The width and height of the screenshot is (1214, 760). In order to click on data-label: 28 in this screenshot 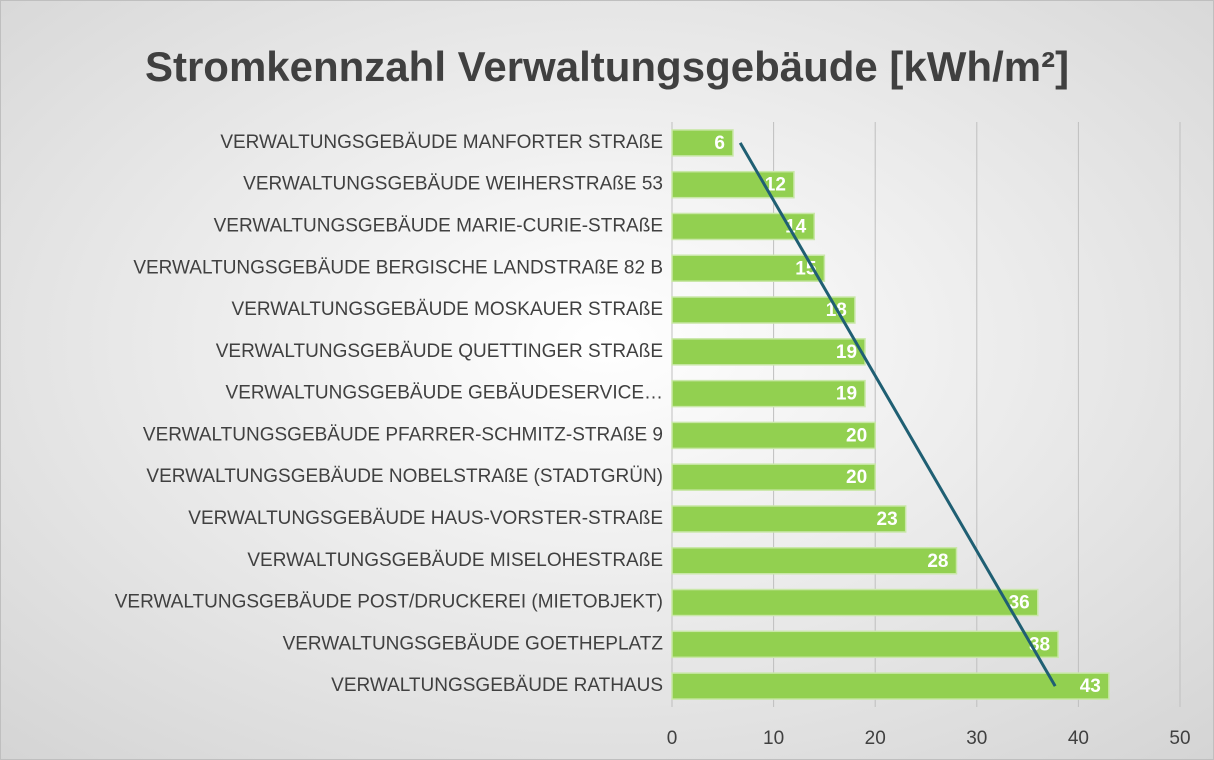, I will do `click(937, 561)`.